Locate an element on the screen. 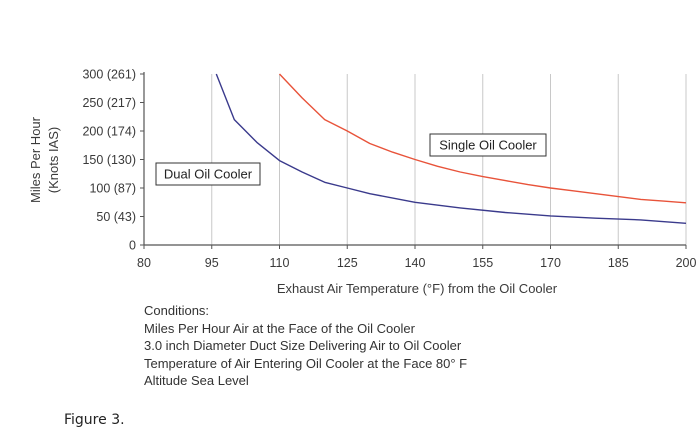 The height and width of the screenshot is (439, 700). series-label: Single Oil Cooler is located at coordinates (488, 145).